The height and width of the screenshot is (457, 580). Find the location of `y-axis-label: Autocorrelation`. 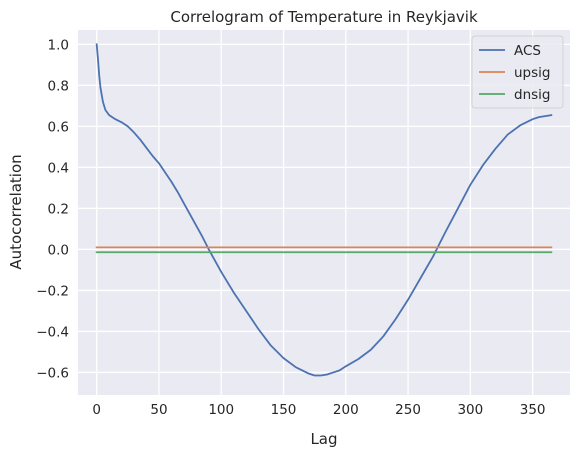

y-axis-label: Autocorrelation is located at coordinates (16, 211).